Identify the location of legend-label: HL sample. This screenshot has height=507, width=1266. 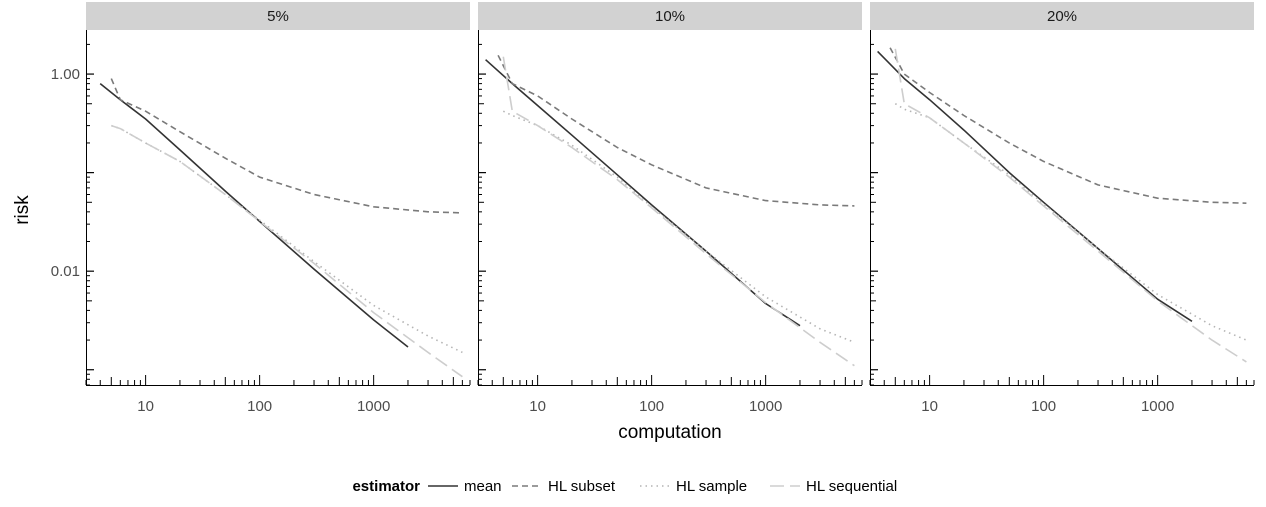
(711, 486).